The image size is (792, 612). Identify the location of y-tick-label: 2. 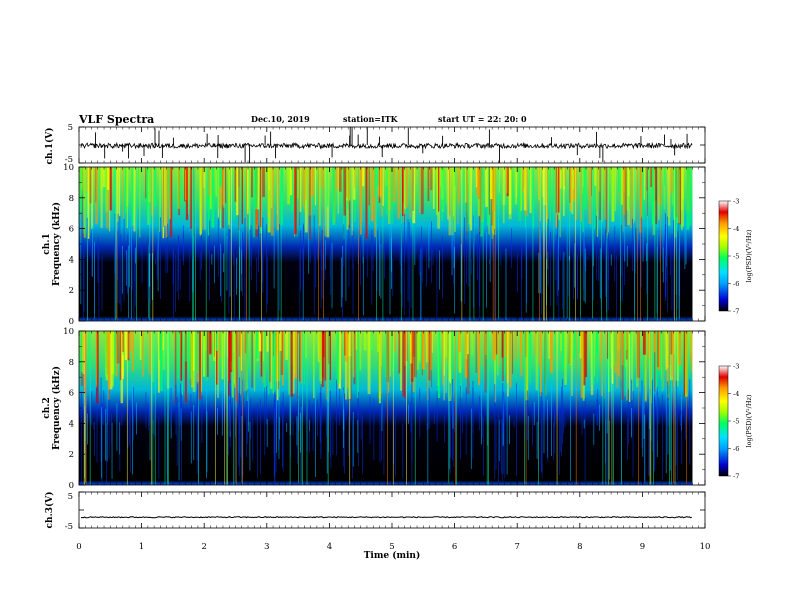
(71, 455).